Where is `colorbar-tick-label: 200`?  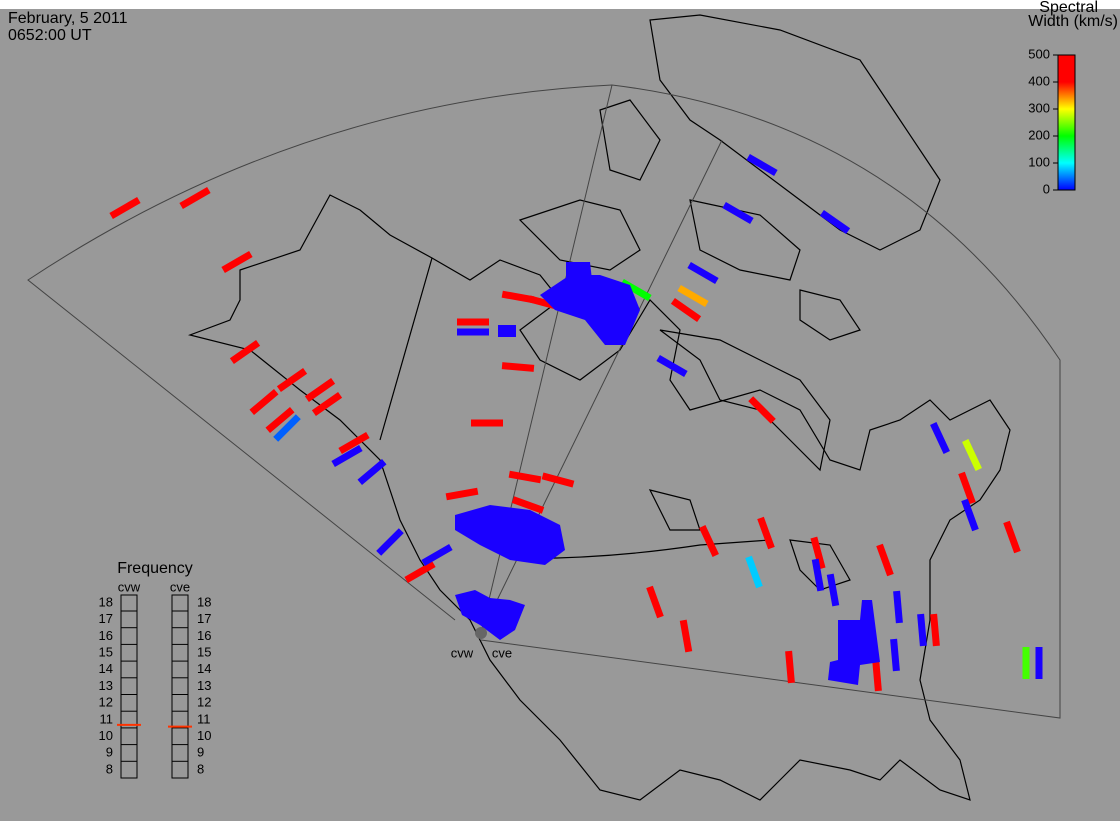 colorbar-tick-label: 200 is located at coordinates (1039, 134).